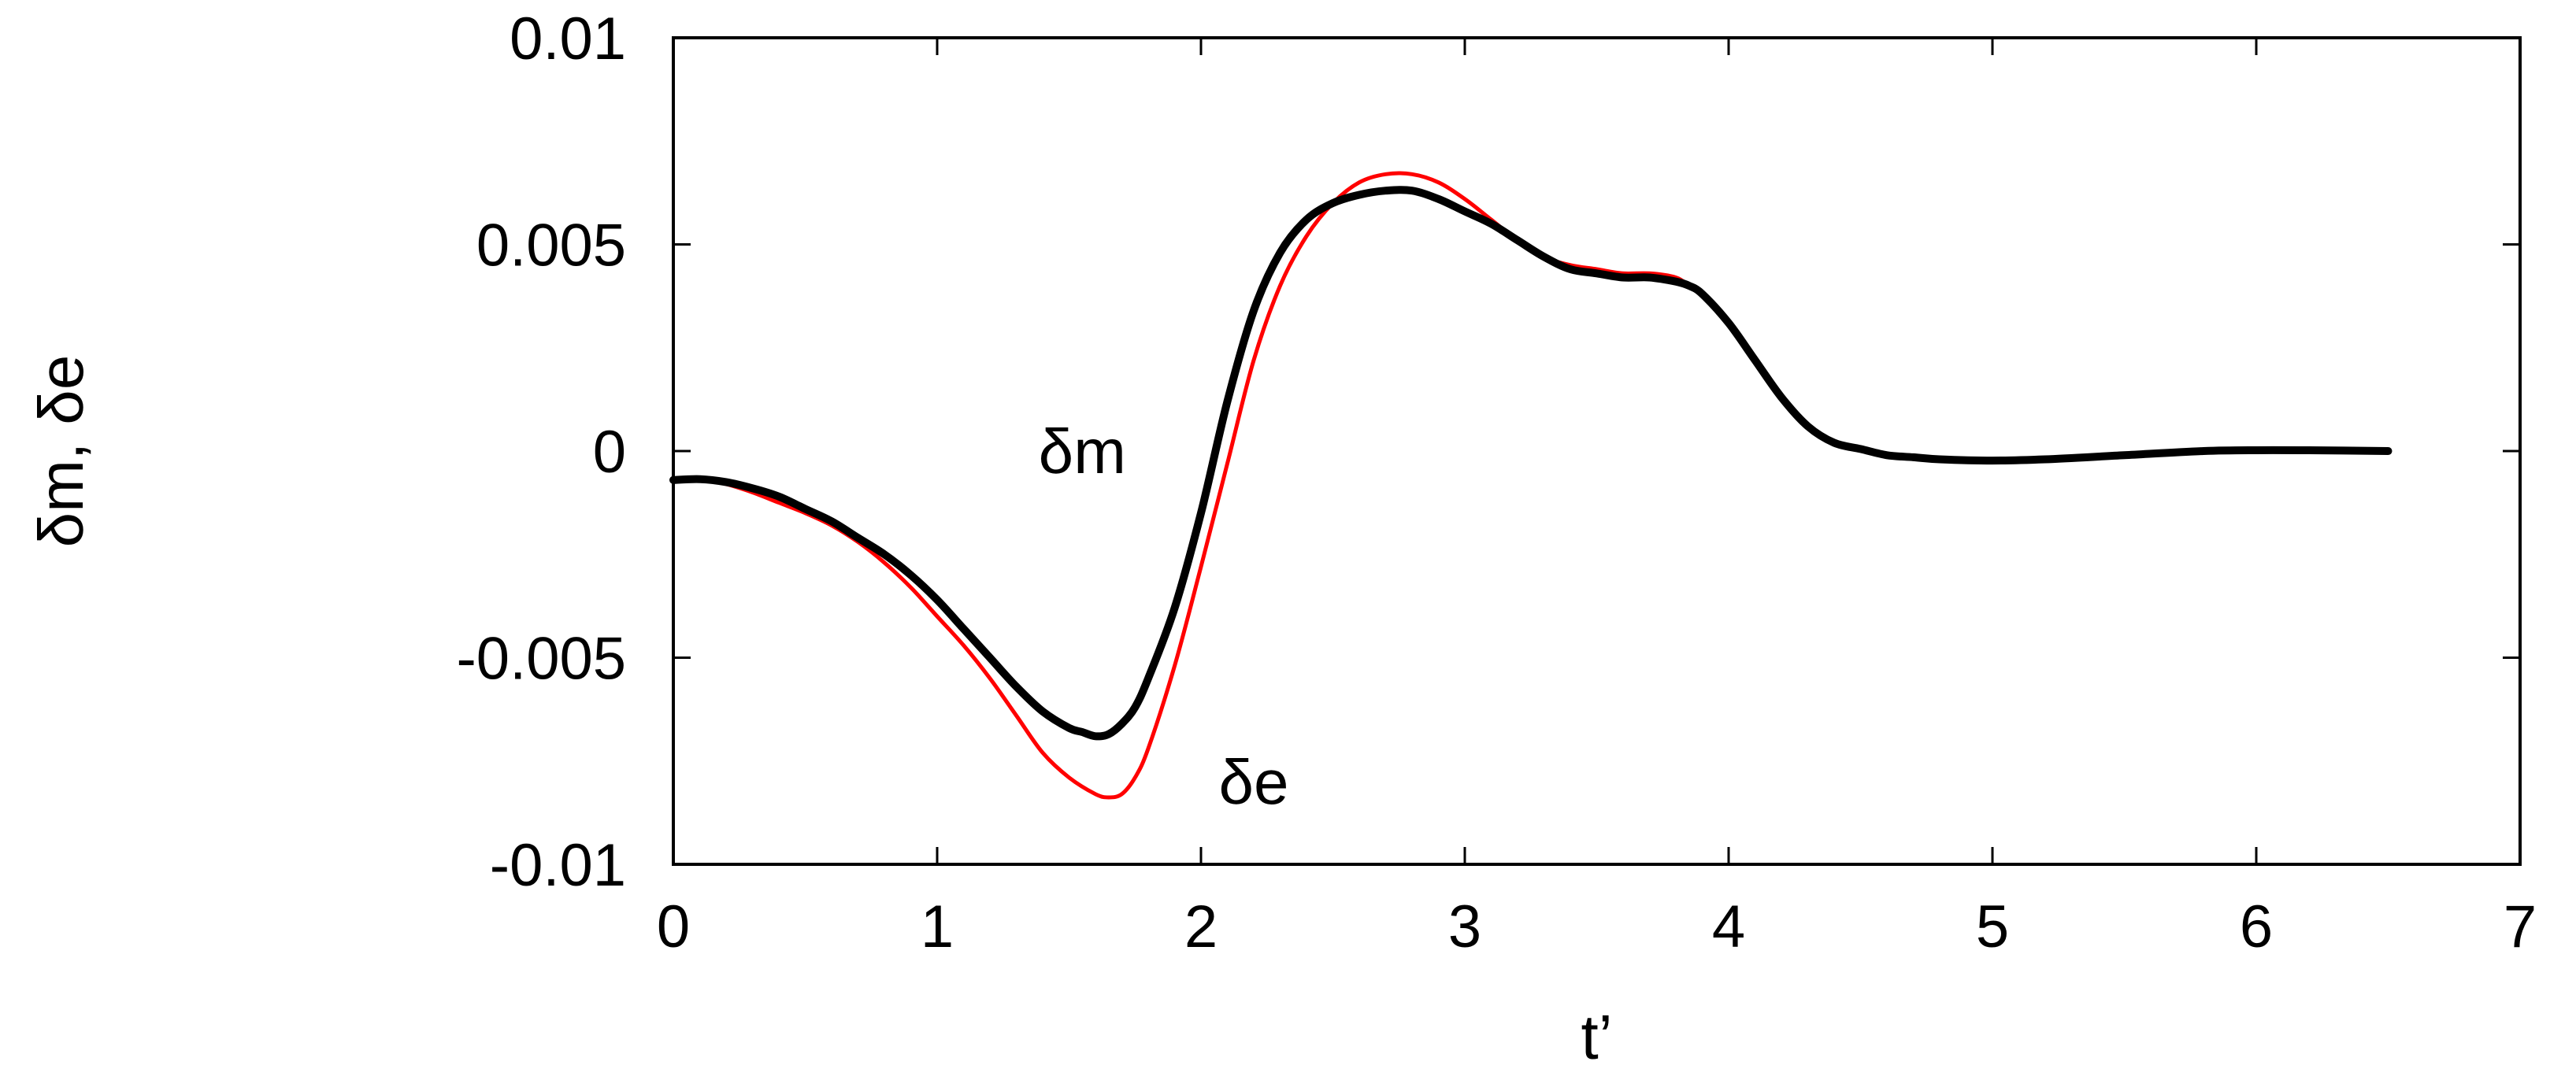 This screenshot has height=1080, width=2576. What do you see at coordinates (568, 39) in the screenshot?
I see `y-tick-label: 0.01` at bounding box center [568, 39].